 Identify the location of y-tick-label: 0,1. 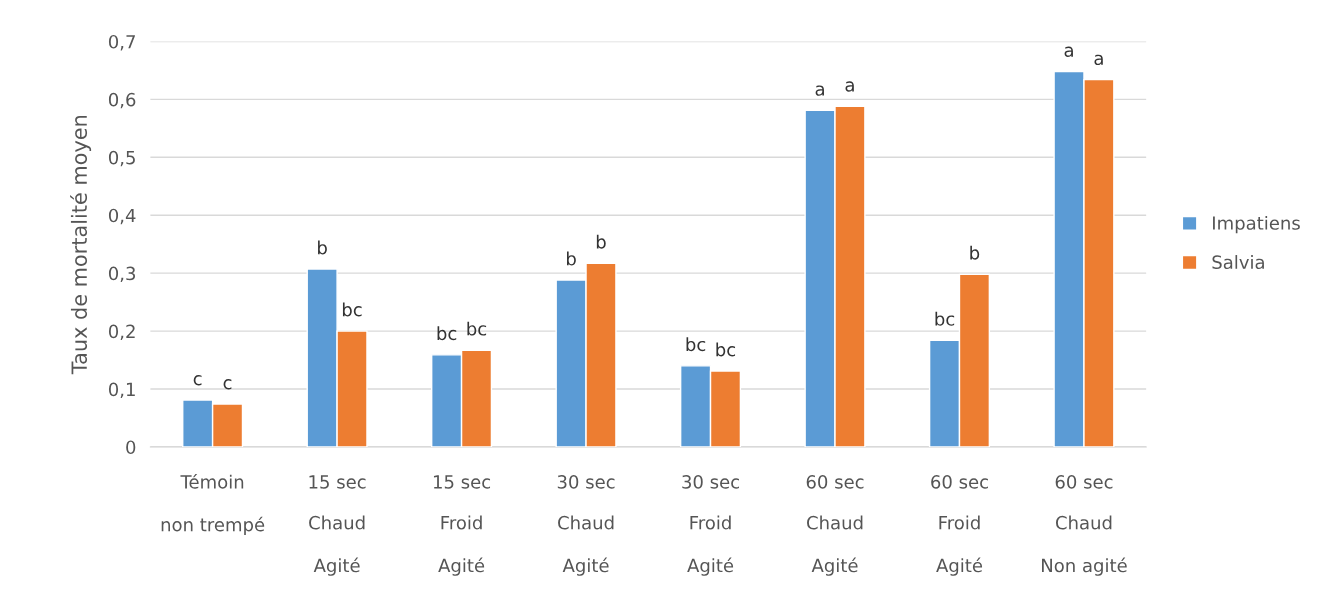
(121, 390).